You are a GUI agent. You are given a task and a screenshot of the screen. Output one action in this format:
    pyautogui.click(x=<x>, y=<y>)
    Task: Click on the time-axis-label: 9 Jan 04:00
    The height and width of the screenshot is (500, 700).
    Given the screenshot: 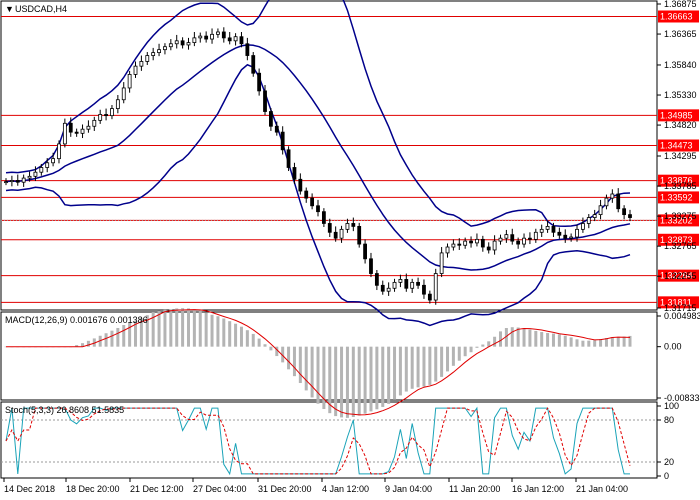 What is the action you would take?
    pyautogui.click(x=408, y=489)
    